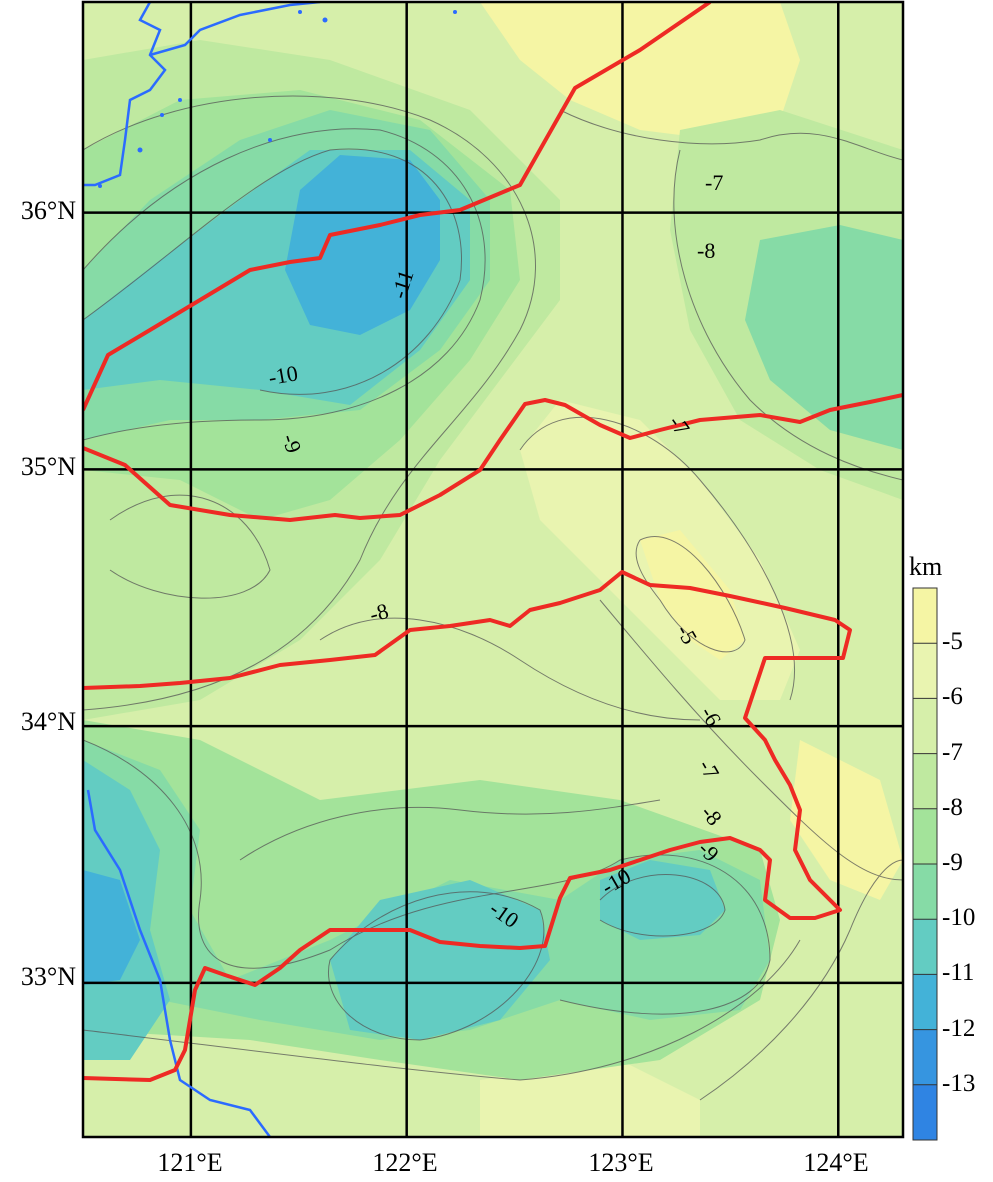 Image resolution: width=993 pixels, height=1182 pixels. What do you see at coordinates (706, 250) in the screenshot?
I see `contour-label: -8` at bounding box center [706, 250].